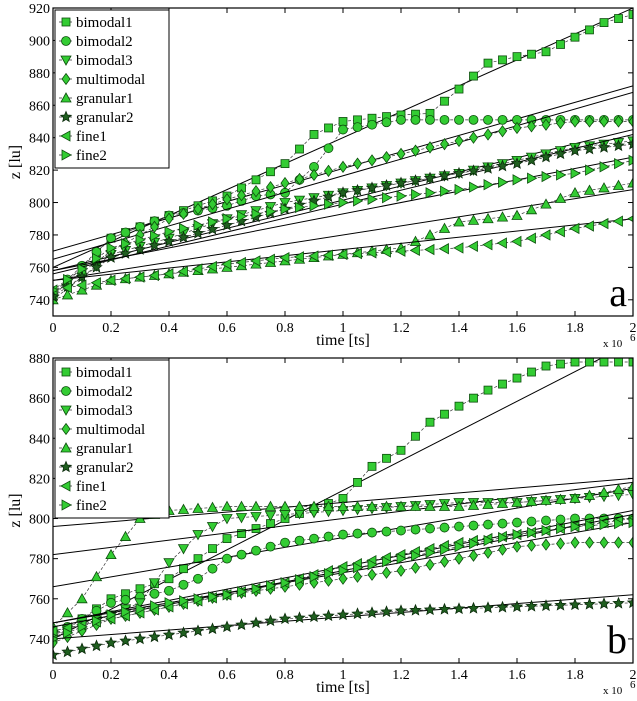 The height and width of the screenshot is (701, 637). What do you see at coordinates (39, 204) in the screenshot?
I see `y-tick-label: 800` at bounding box center [39, 204].